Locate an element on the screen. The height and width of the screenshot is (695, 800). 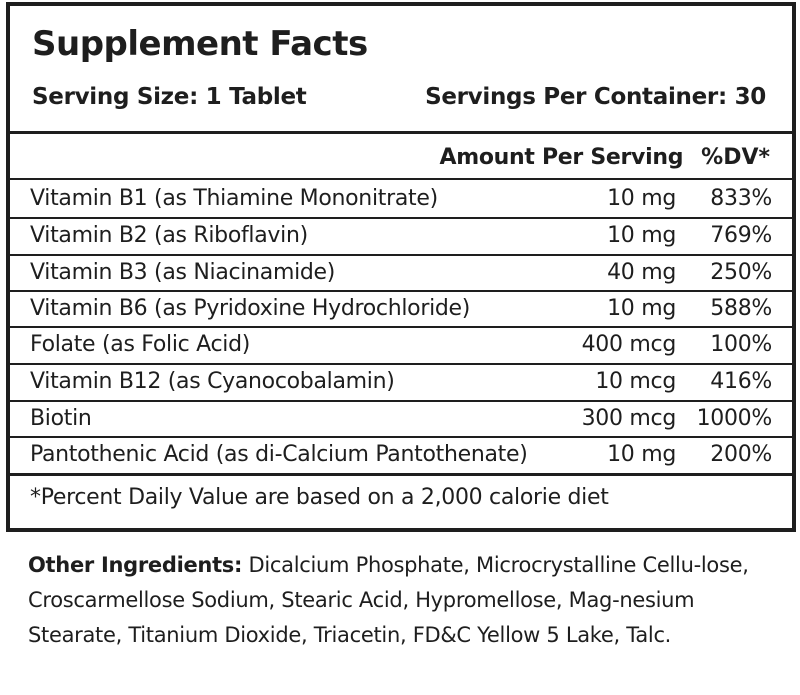
table-header: Amount Per Serving %DV* is located at coordinates (605, 158).